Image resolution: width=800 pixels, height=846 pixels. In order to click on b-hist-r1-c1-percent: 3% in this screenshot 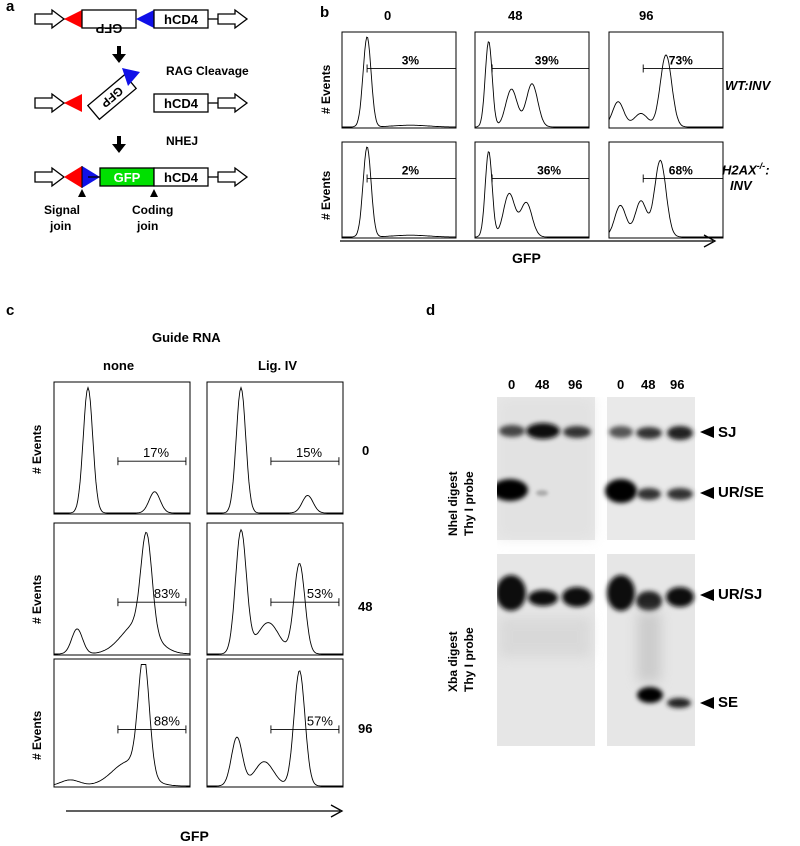, I will do `click(411, 60)`.